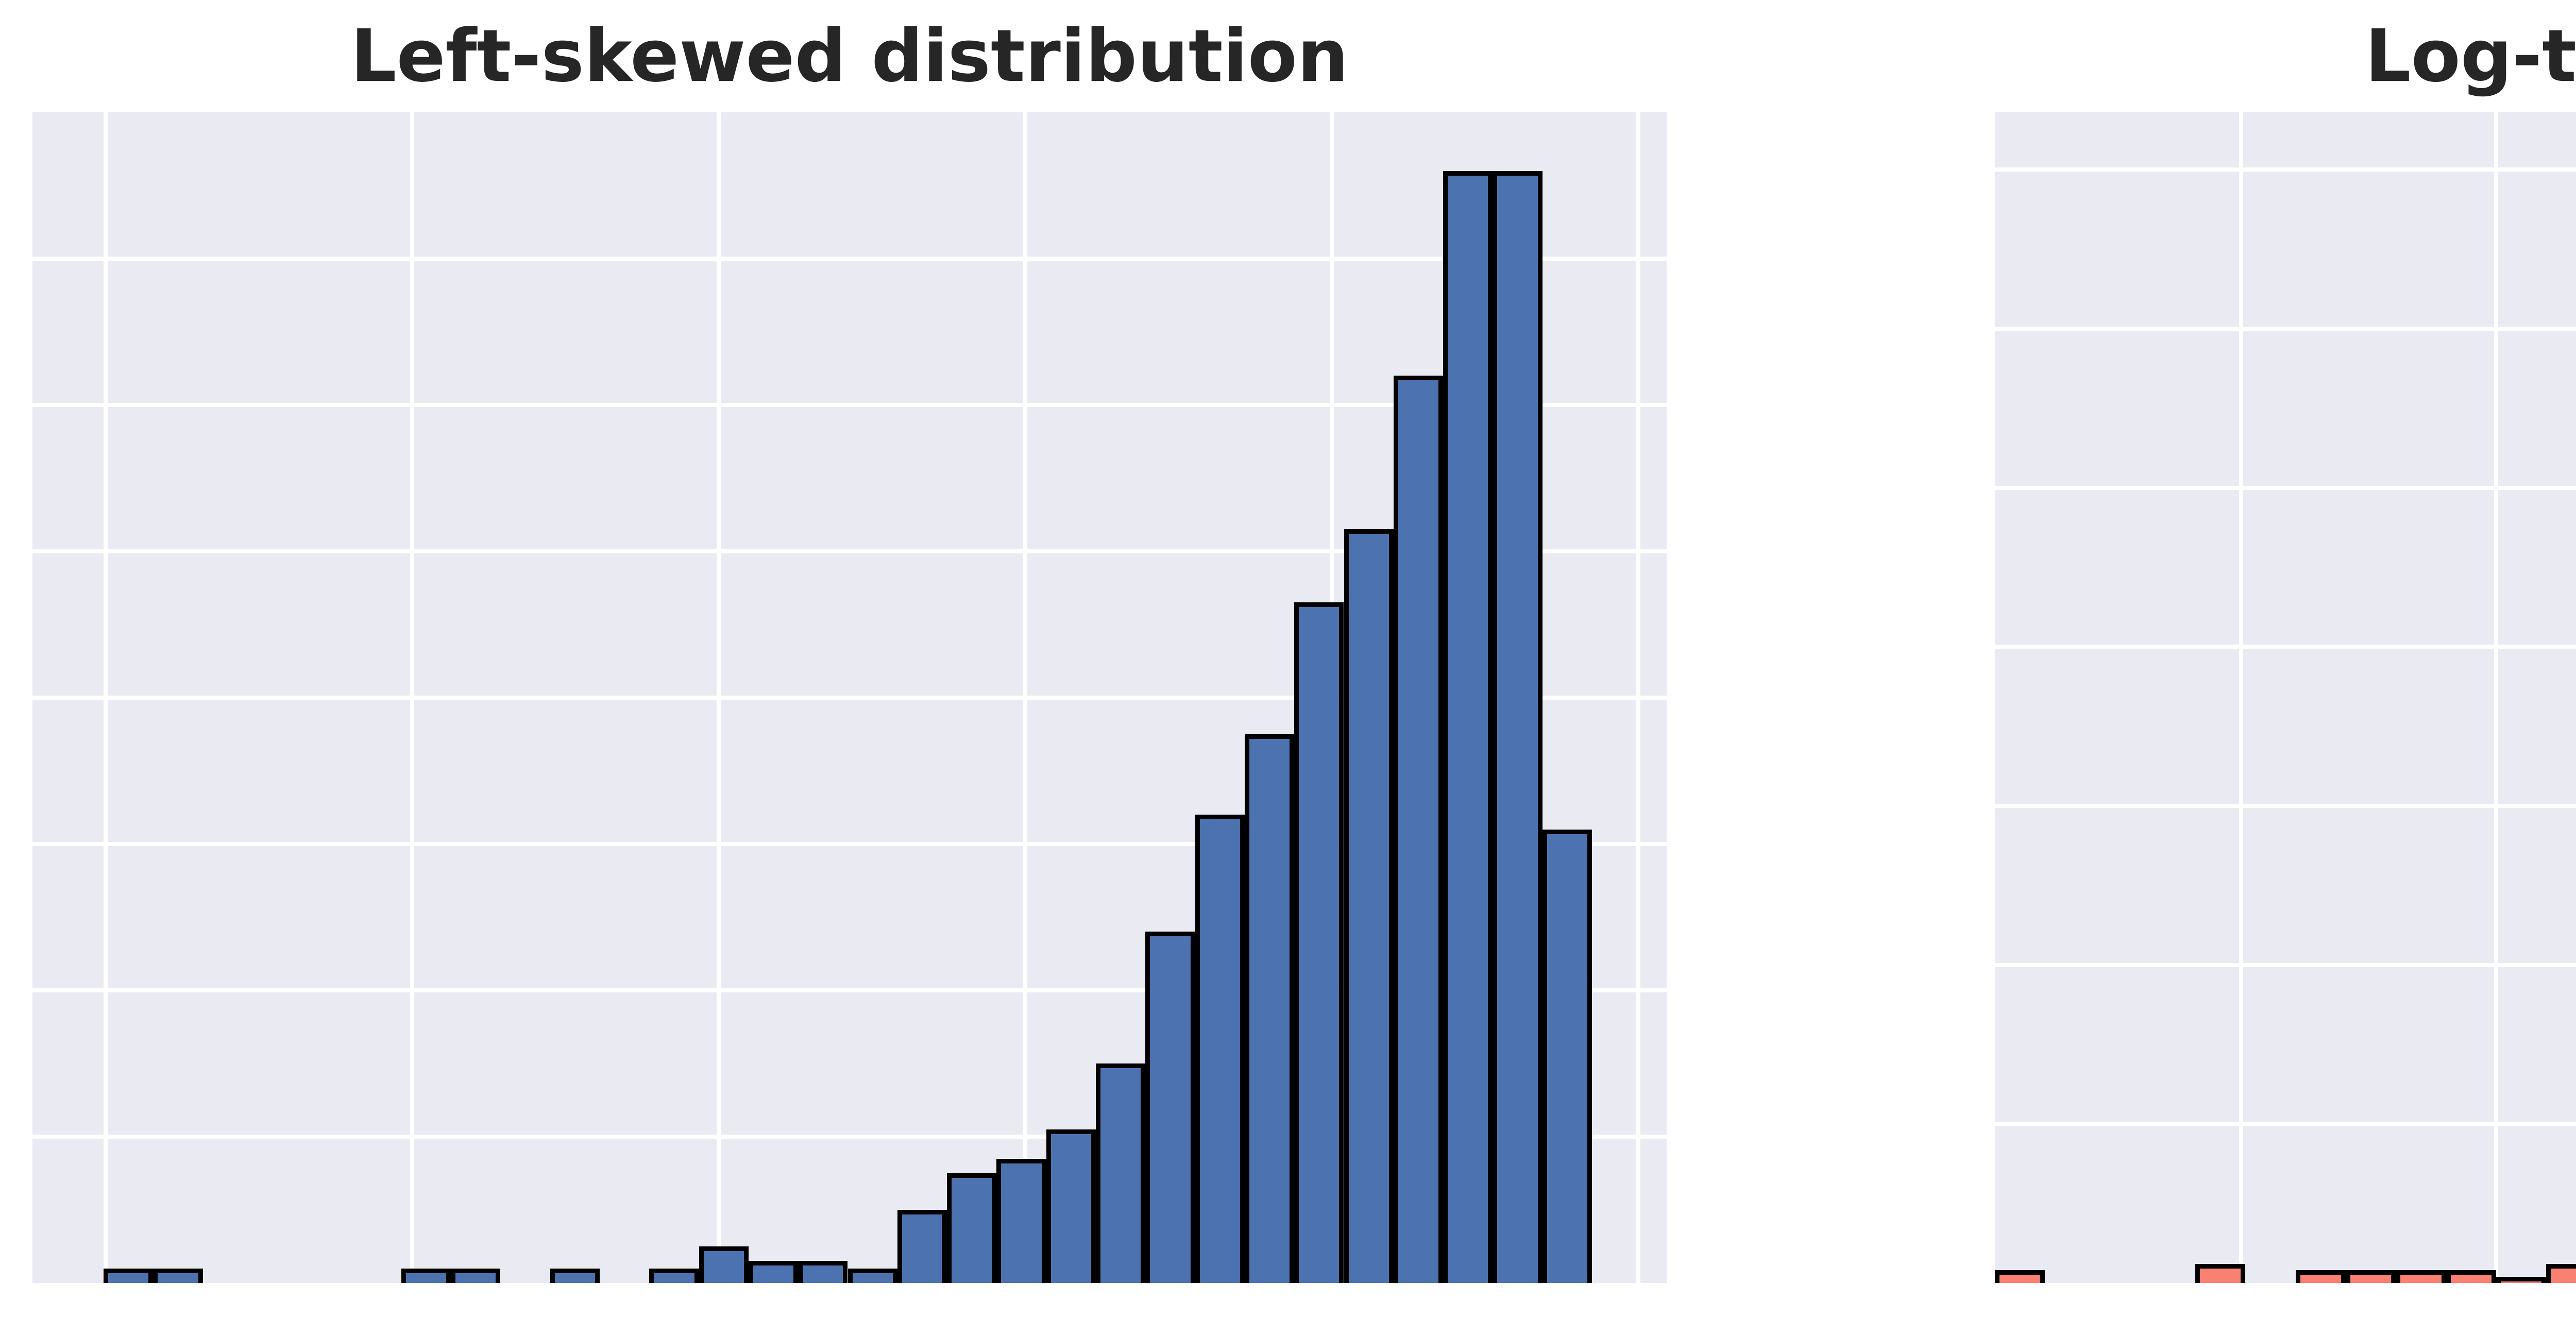 The image size is (2576, 1317). What do you see at coordinates (849, 56) in the screenshot?
I see `chart-title-left: Left-skewed distribution` at bounding box center [849, 56].